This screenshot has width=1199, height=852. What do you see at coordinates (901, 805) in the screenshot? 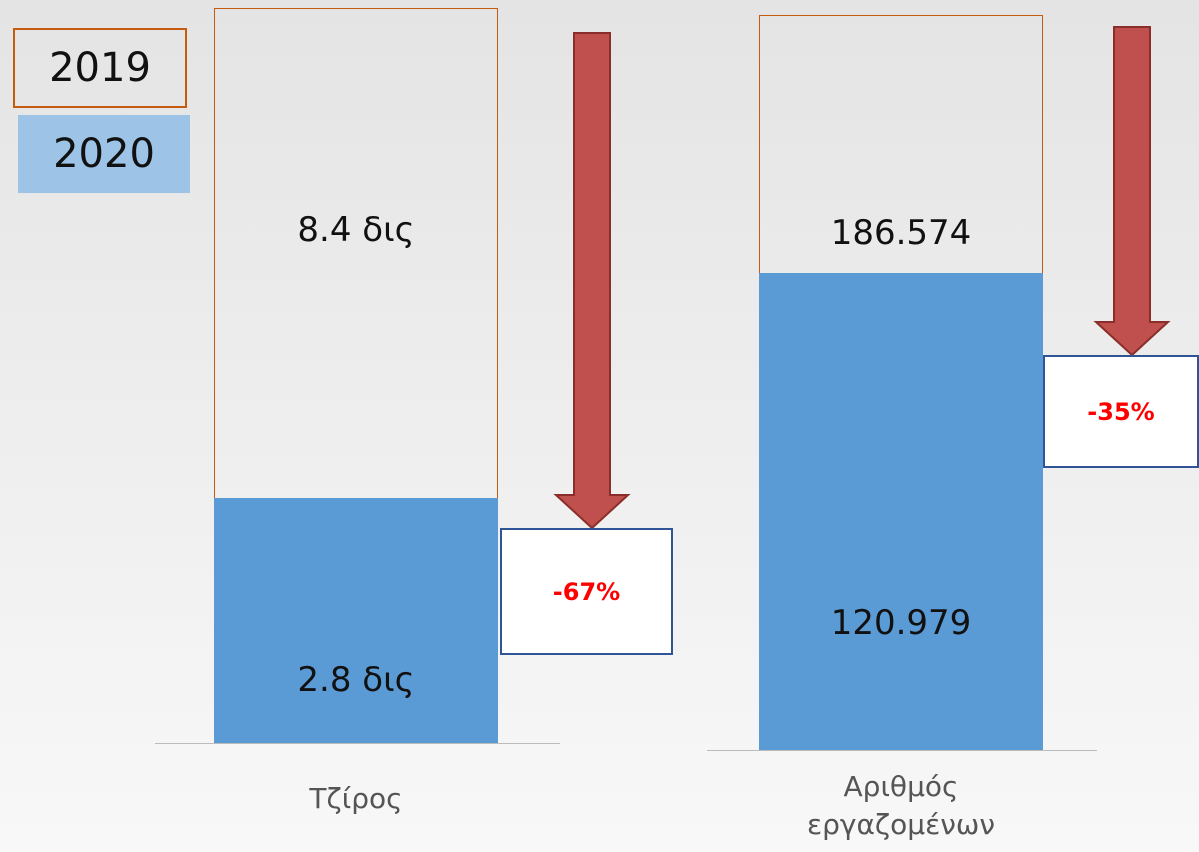
I see `category-label: Αριθμός εργαζομένων` at bounding box center [901, 805].